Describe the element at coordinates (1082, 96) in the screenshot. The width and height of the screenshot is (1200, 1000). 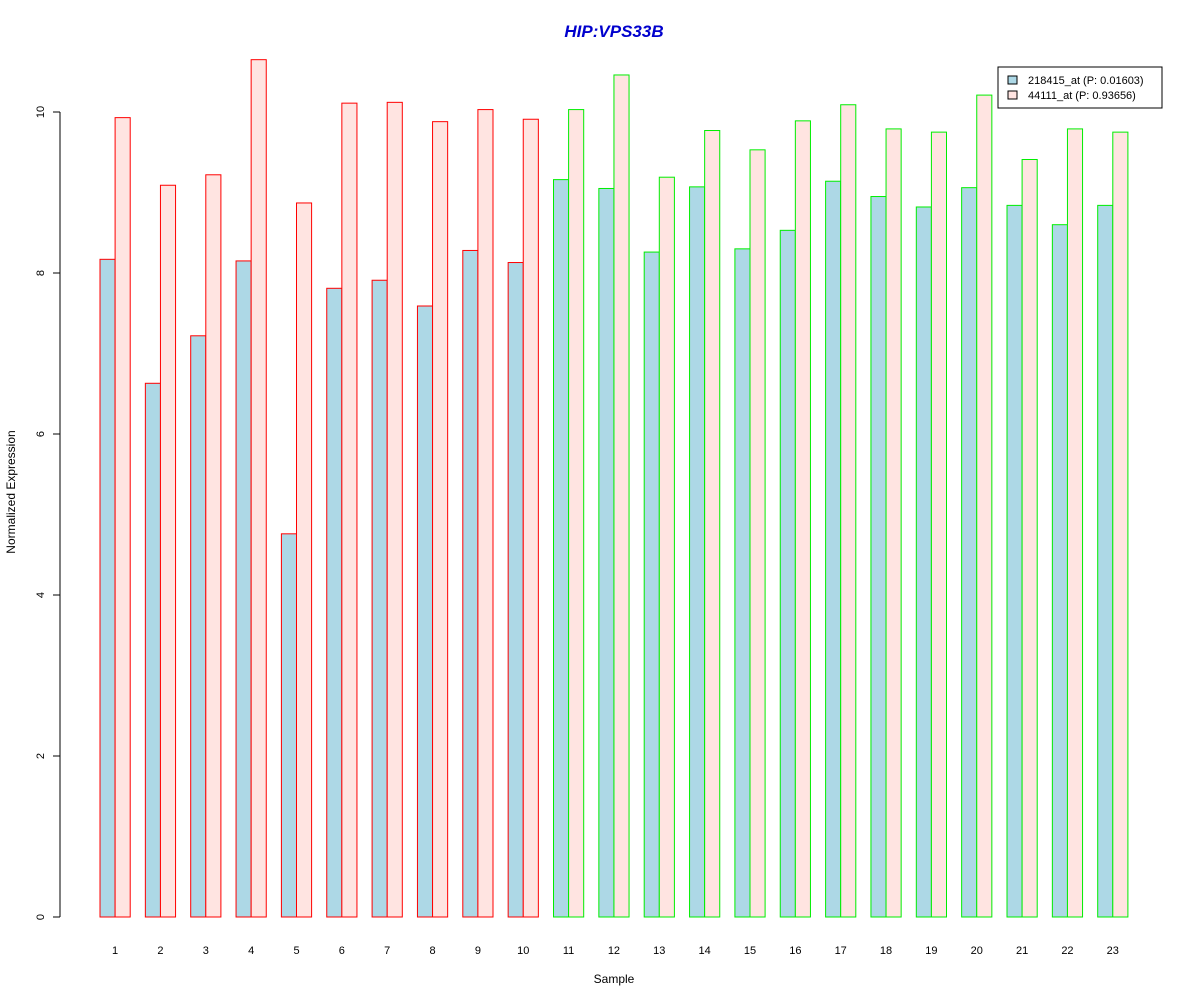
I see `legend-label: 44111_at (P: 0.93656)` at that location.